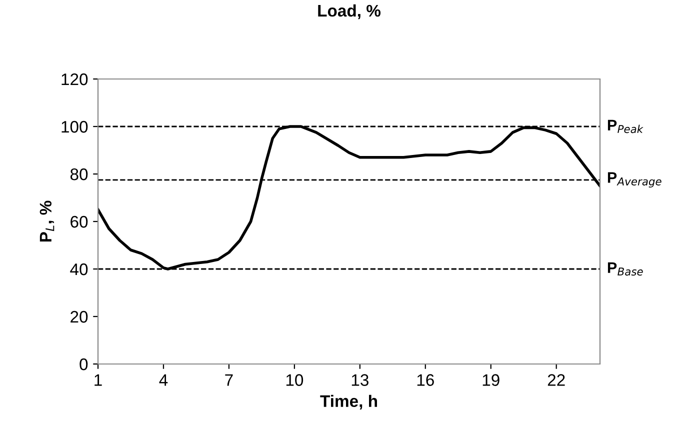 The image size is (686, 434). What do you see at coordinates (626, 127) in the screenshot?
I see `ref-line-label: P$_{Peak}$` at bounding box center [626, 127].